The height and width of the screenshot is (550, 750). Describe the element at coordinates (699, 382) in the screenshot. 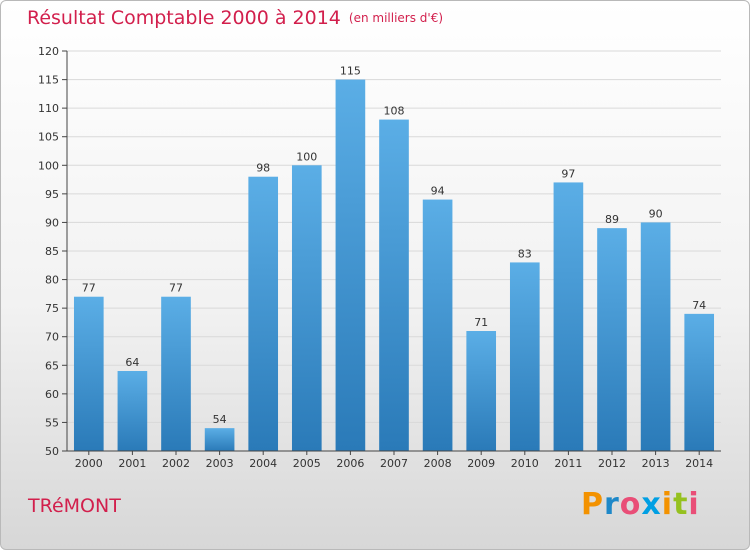

I see `bar-2014` at that location.